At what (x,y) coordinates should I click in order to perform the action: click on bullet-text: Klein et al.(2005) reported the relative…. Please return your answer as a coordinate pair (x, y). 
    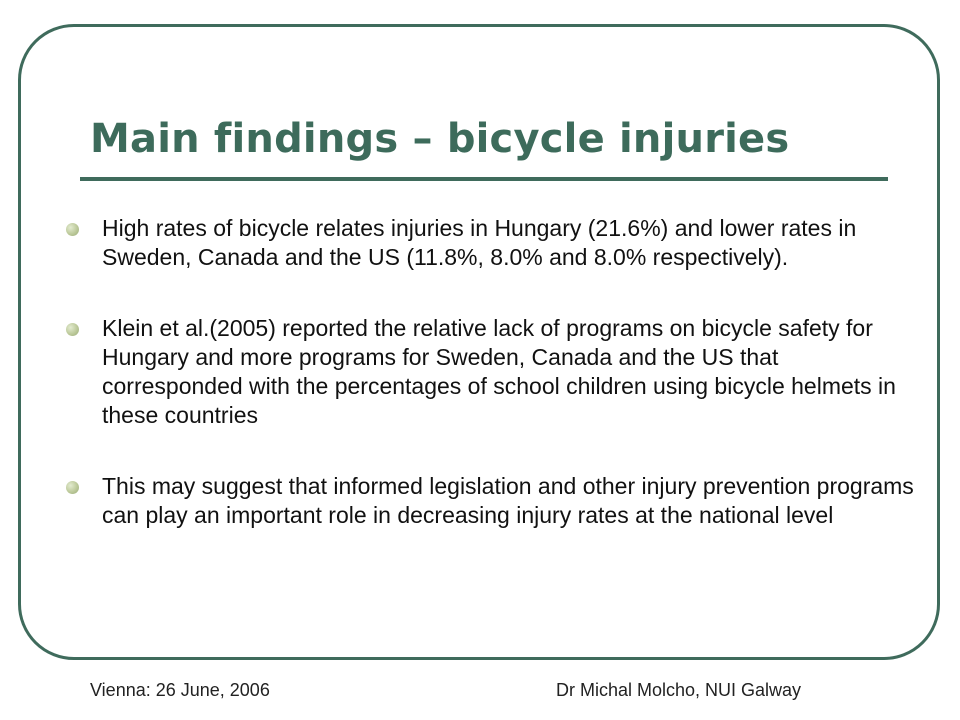
    Looking at the image, I should click on (499, 371).